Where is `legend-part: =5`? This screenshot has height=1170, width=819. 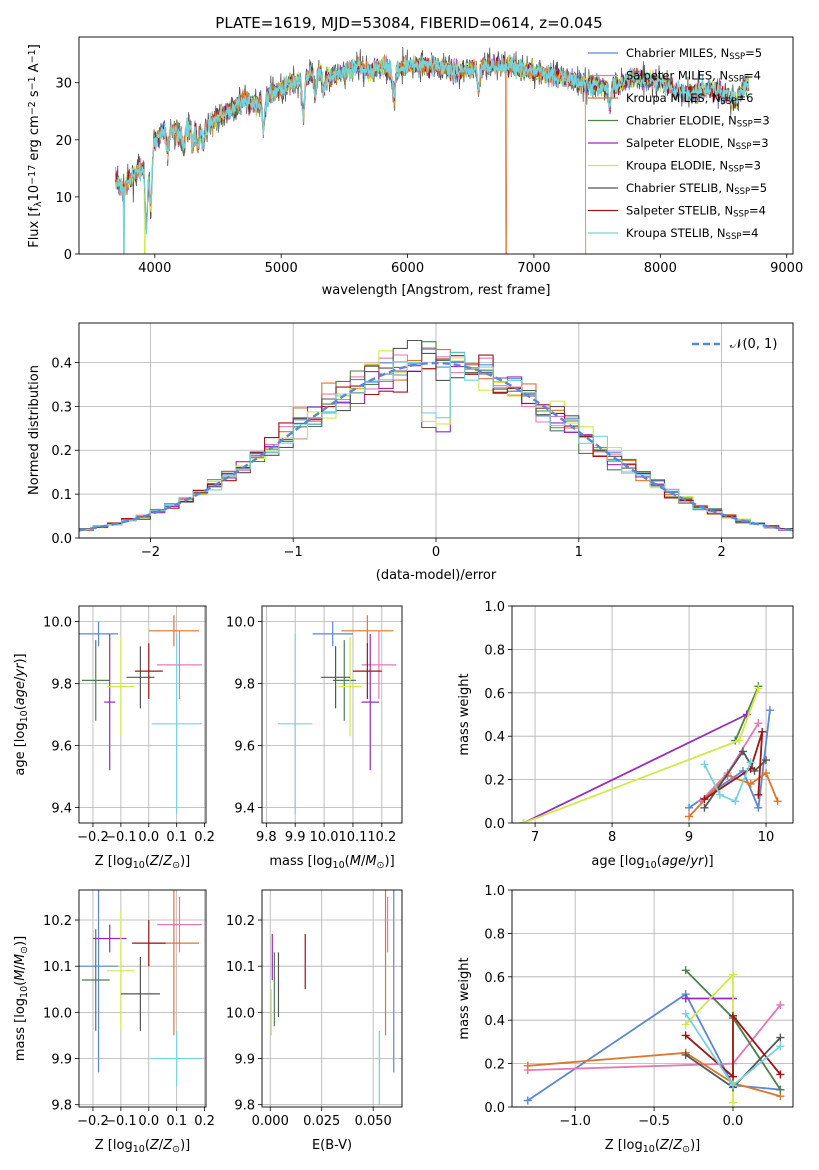
legend-part: =5 is located at coordinates (758, 188).